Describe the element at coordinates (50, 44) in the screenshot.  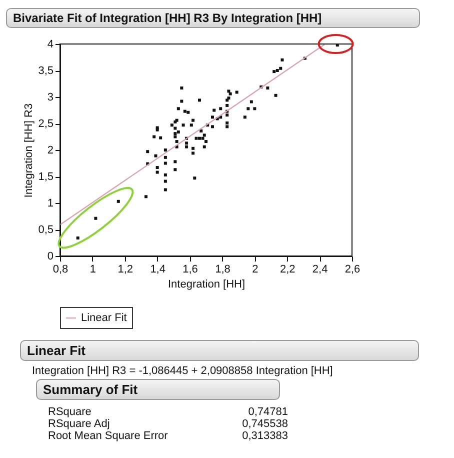
I see `y-tick-label: 4` at that location.